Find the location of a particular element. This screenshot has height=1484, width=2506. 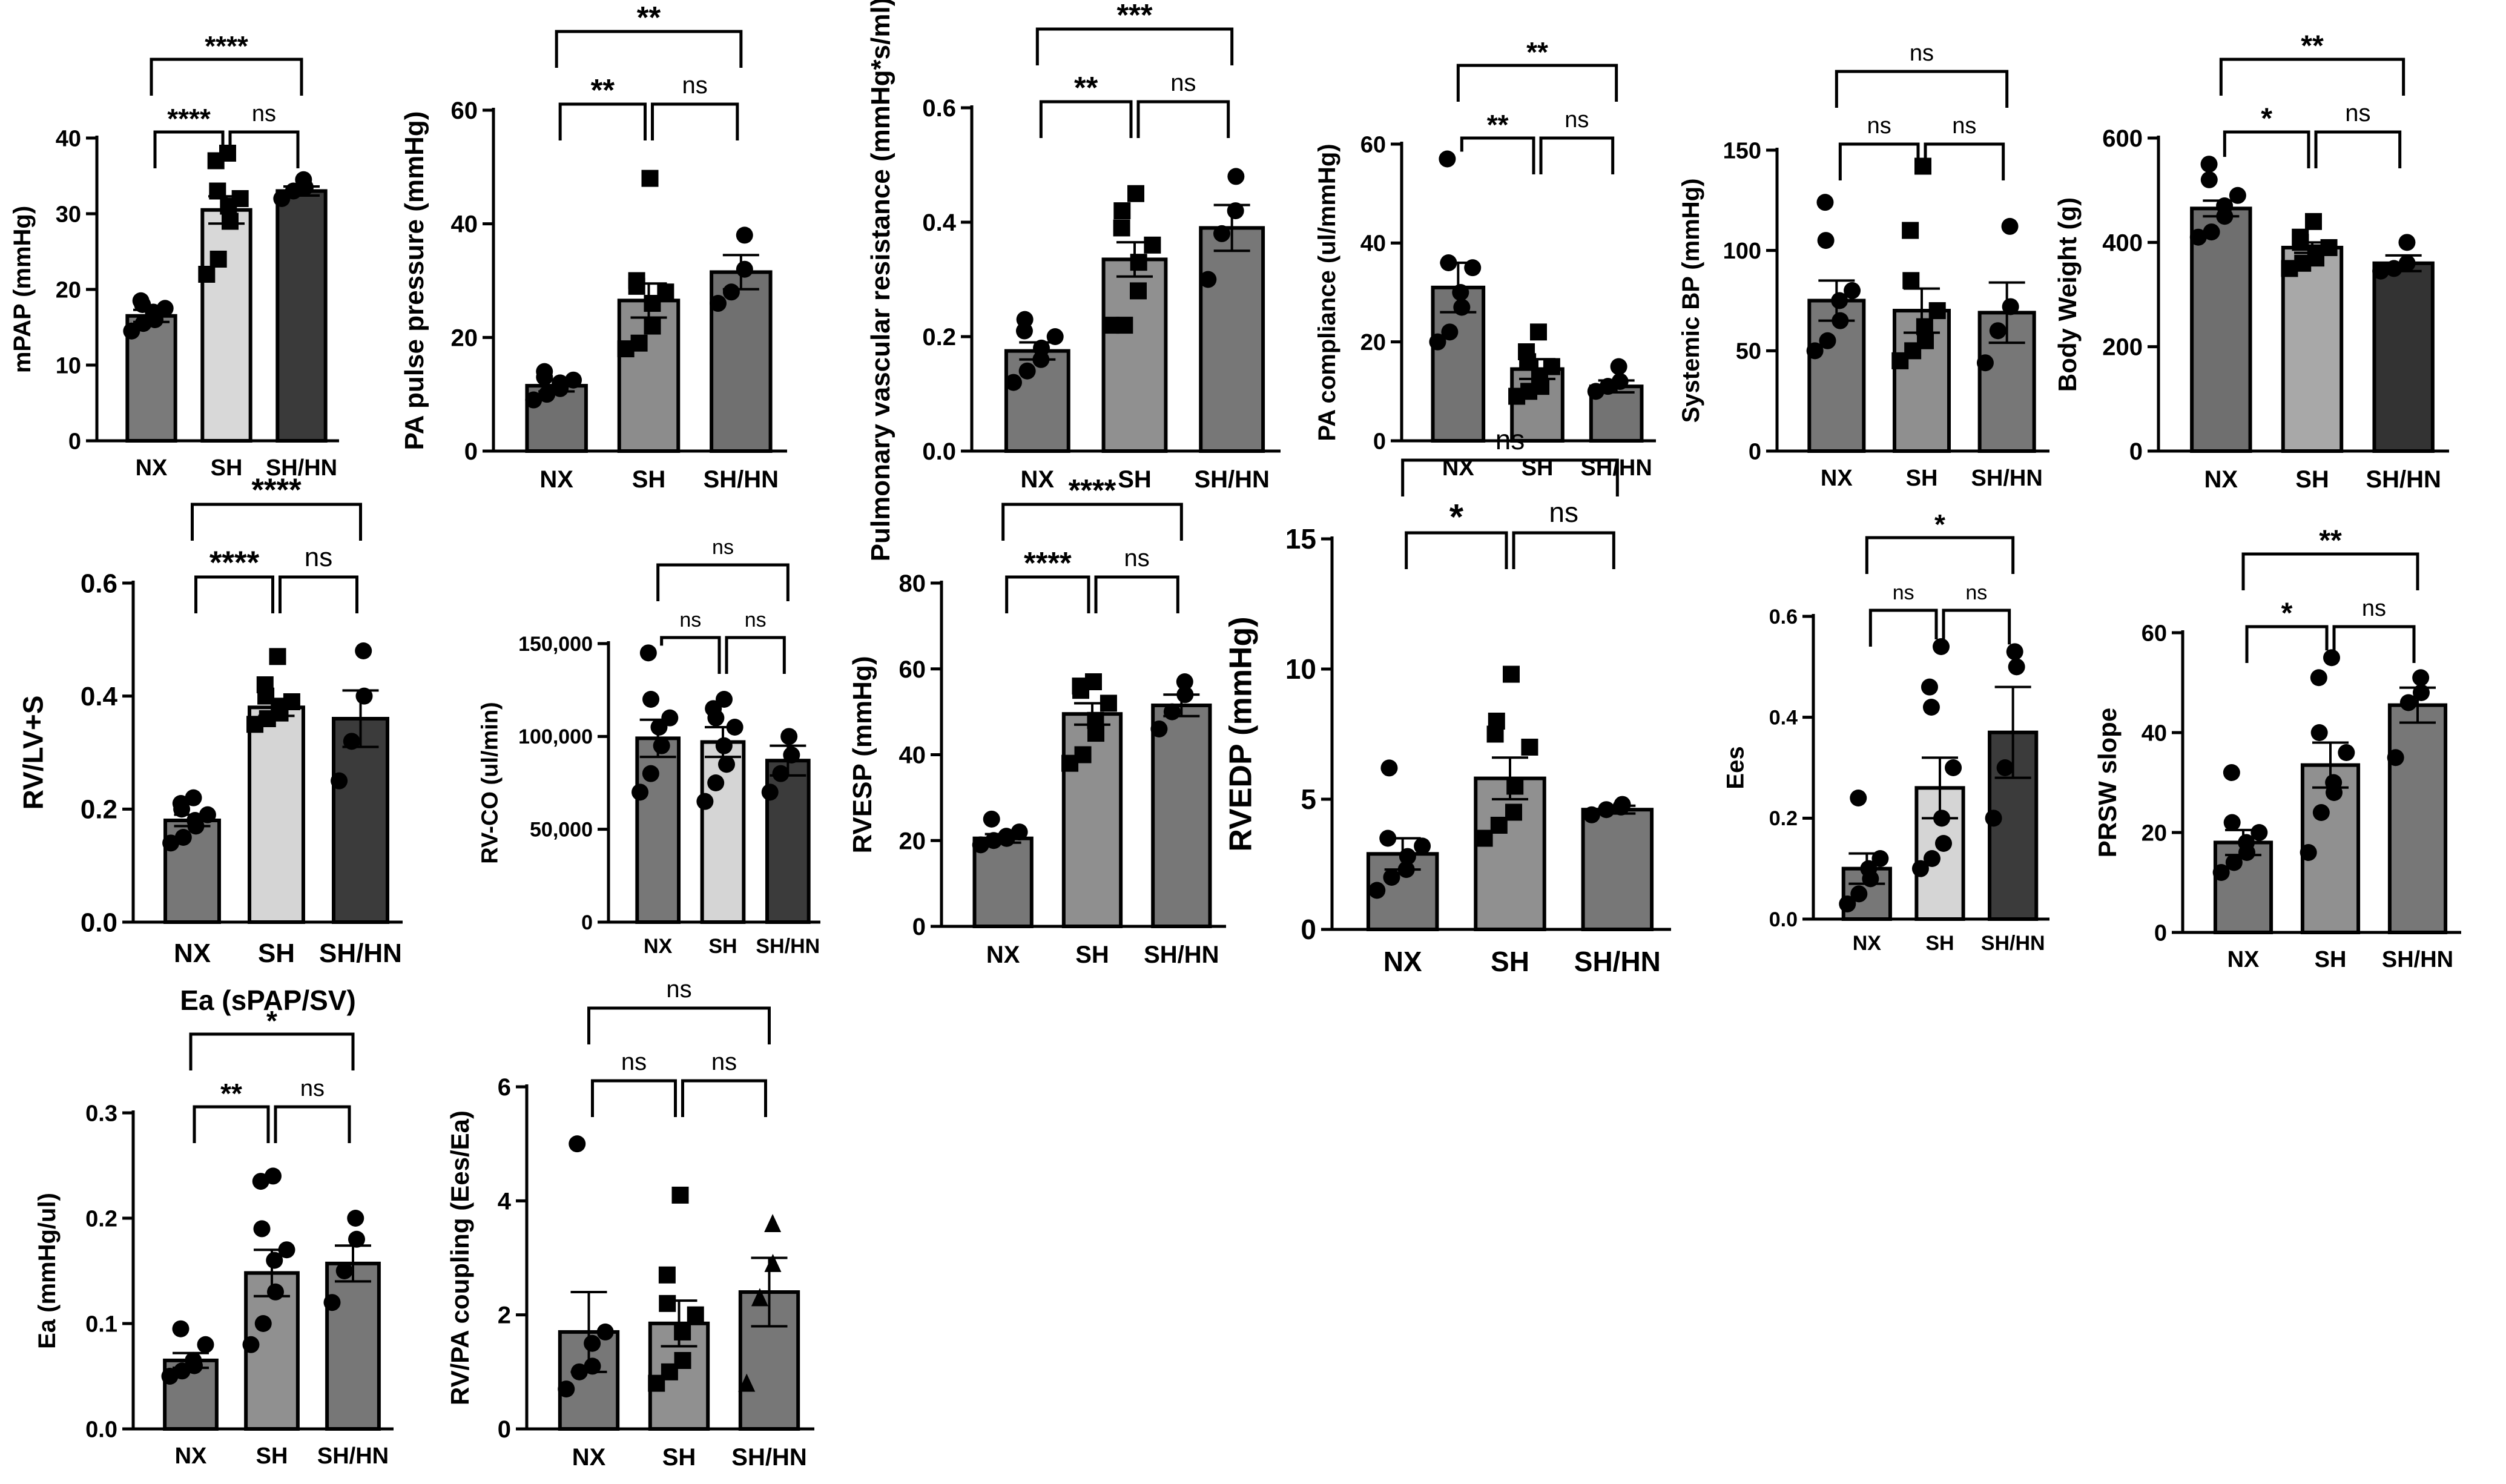

y-tick-label: 20 is located at coordinates (912, 841).